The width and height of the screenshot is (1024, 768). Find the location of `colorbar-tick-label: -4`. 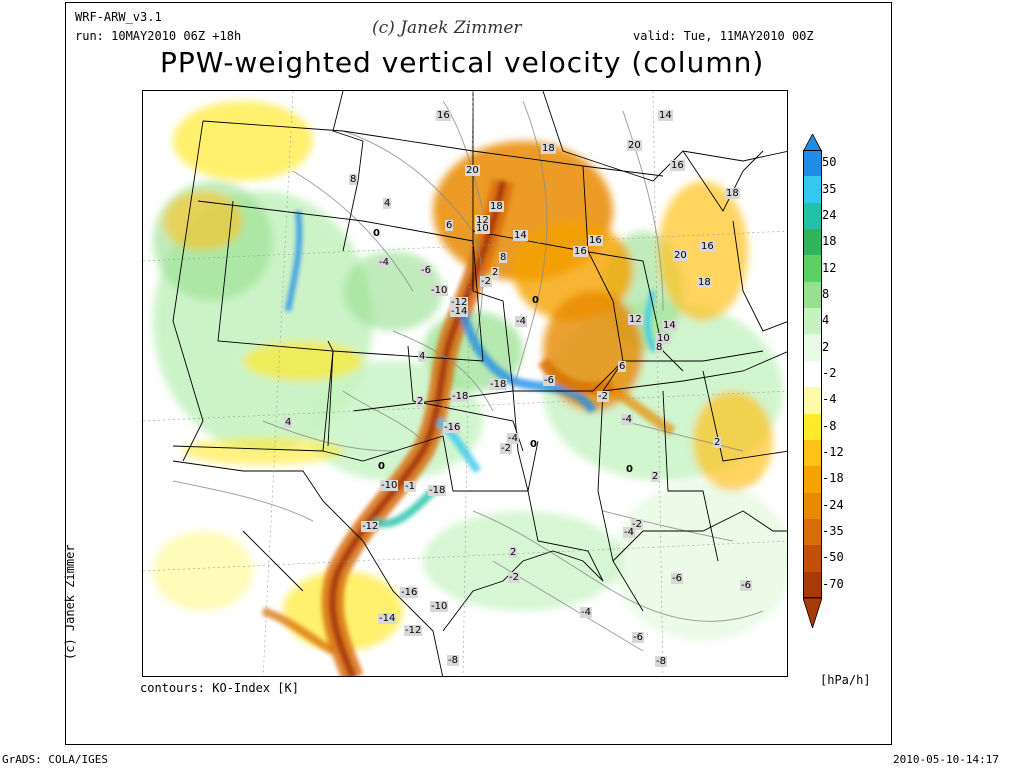

colorbar-tick-label: -4 is located at coordinates (829, 399).